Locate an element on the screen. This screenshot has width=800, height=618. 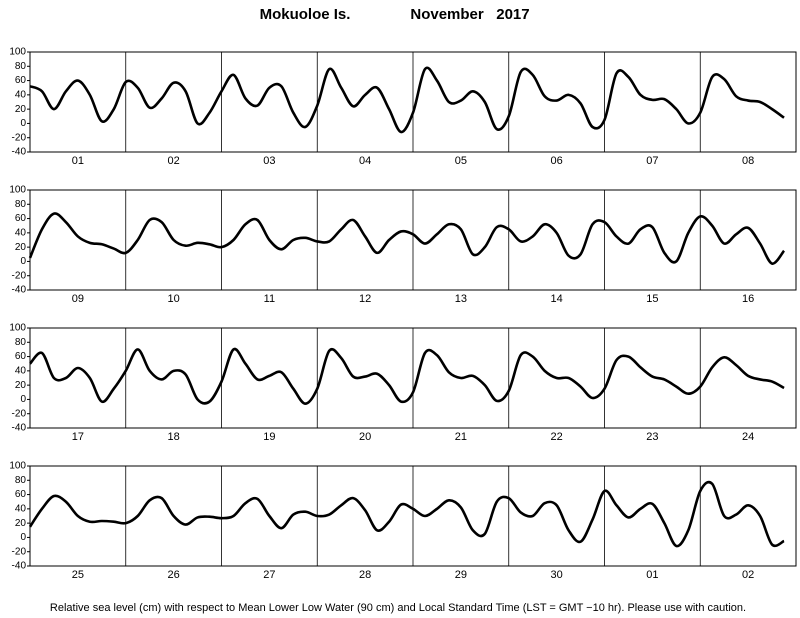
day-label: 27 is located at coordinates (269, 575).